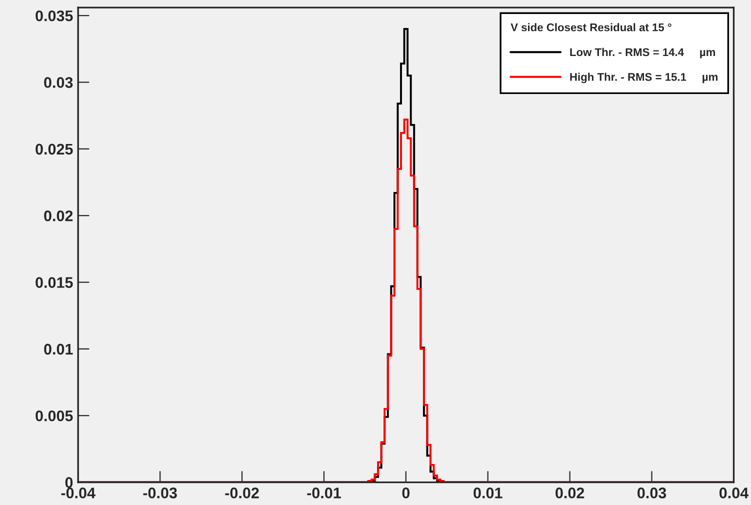 This screenshot has width=751, height=505. Describe the element at coordinates (406, 493) in the screenshot. I see `x-tick-label: 0` at that location.